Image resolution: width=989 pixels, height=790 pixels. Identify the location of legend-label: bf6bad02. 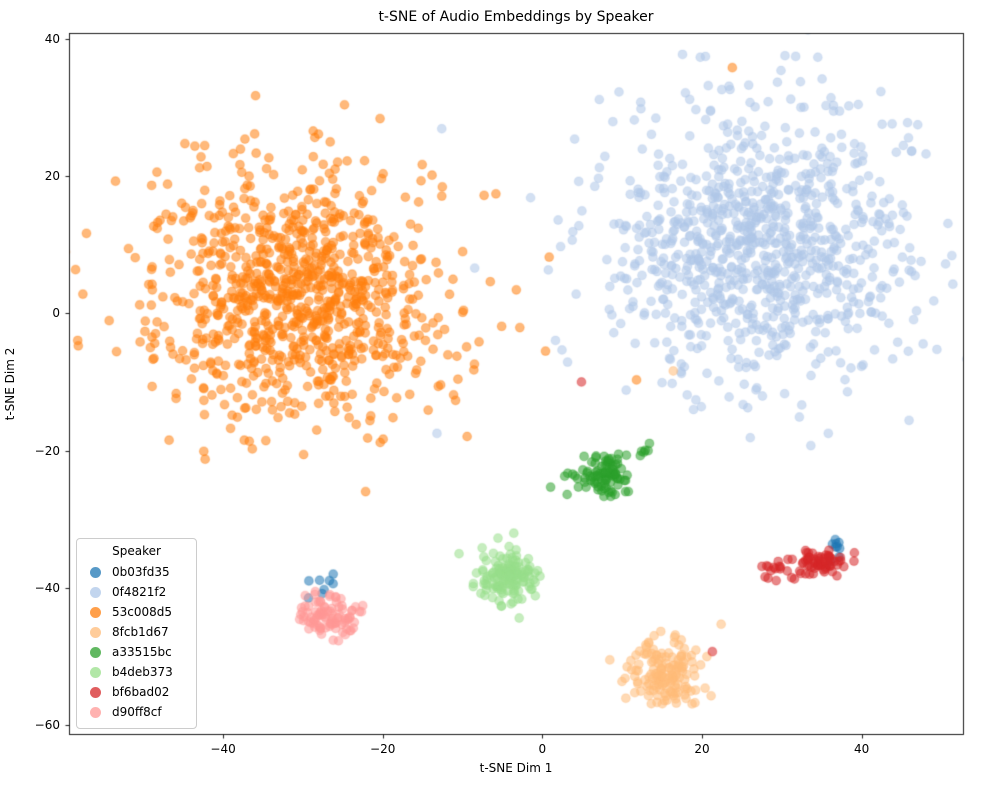
(141, 692).